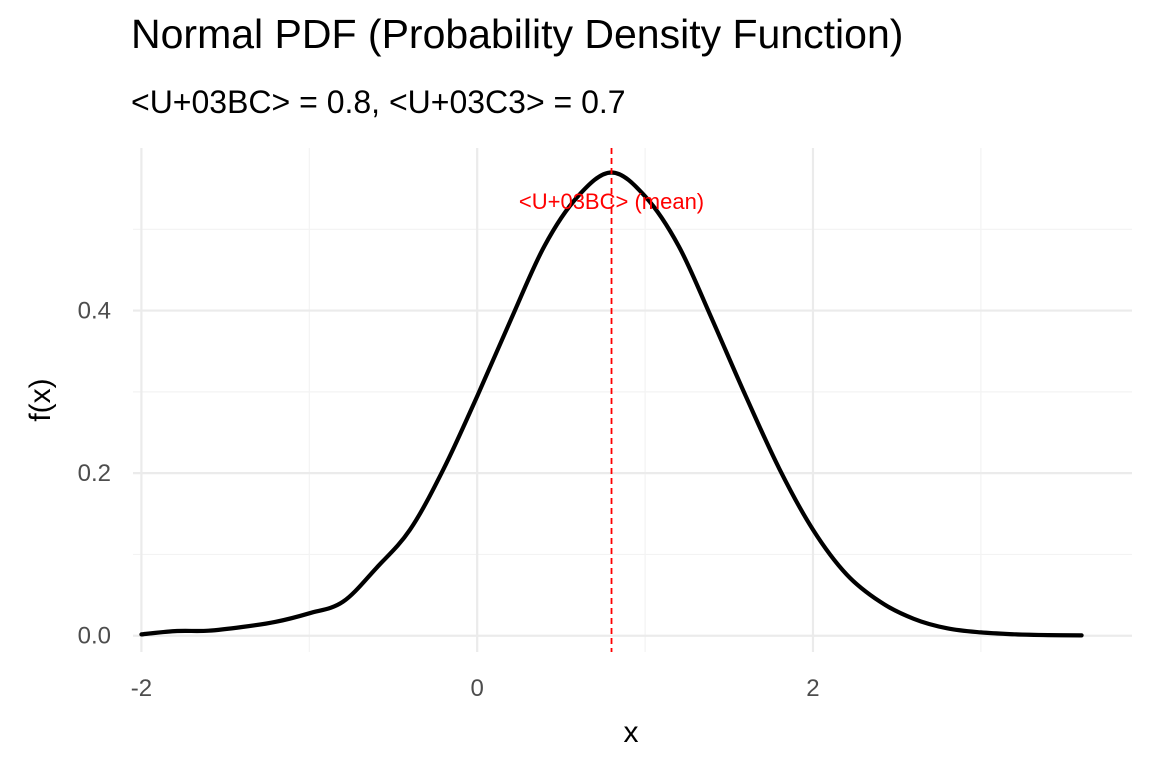 Image resolution: width=1152 pixels, height=768 pixels. What do you see at coordinates (812, 688) in the screenshot?
I see `x-tick-label: 2` at bounding box center [812, 688].